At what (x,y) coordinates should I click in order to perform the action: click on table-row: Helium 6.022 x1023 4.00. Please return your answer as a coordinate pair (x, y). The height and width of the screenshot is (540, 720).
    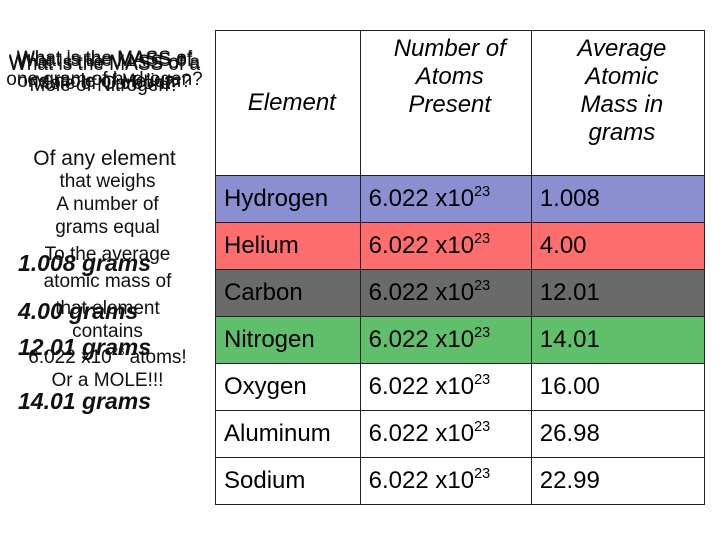
    Looking at the image, I should click on (460, 246).